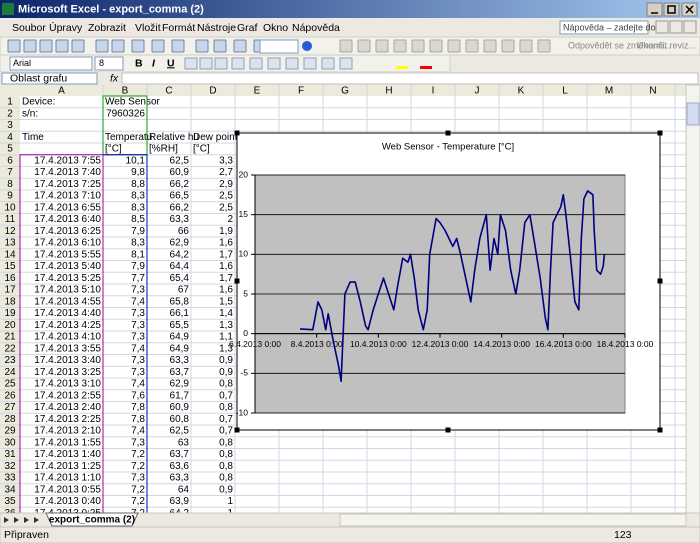  What do you see at coordinates (180, 419) in the screenshot?
I see `cell: 60,8` at bounding box center [180, 419].